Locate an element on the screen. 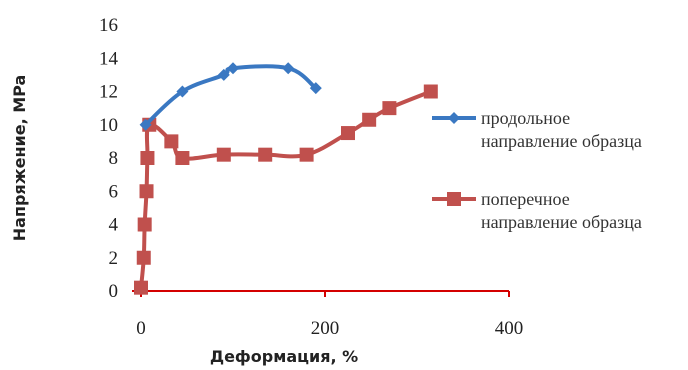  x-tick-label: 200 is located at coordinates (325, 328).